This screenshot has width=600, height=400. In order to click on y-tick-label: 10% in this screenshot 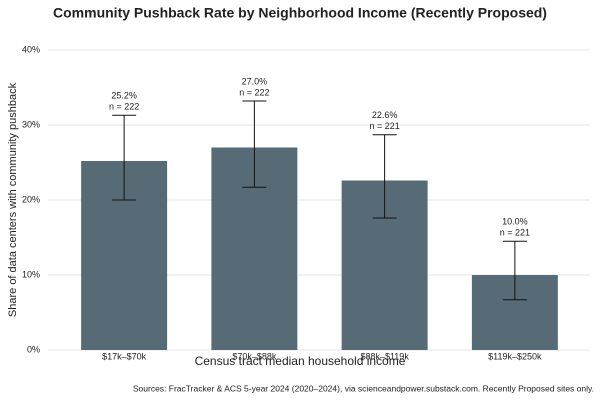, I will do `click(31, 274)`.